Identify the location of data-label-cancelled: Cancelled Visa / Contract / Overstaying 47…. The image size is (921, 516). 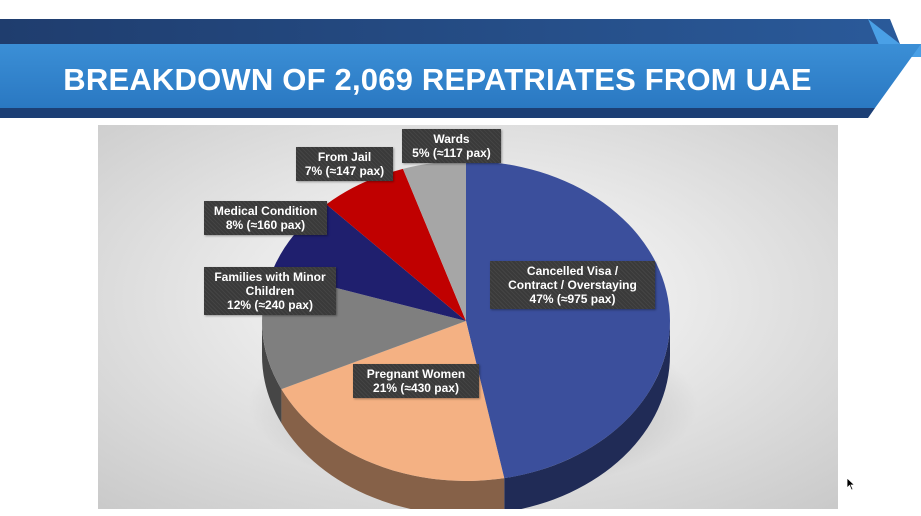
(572, 285).